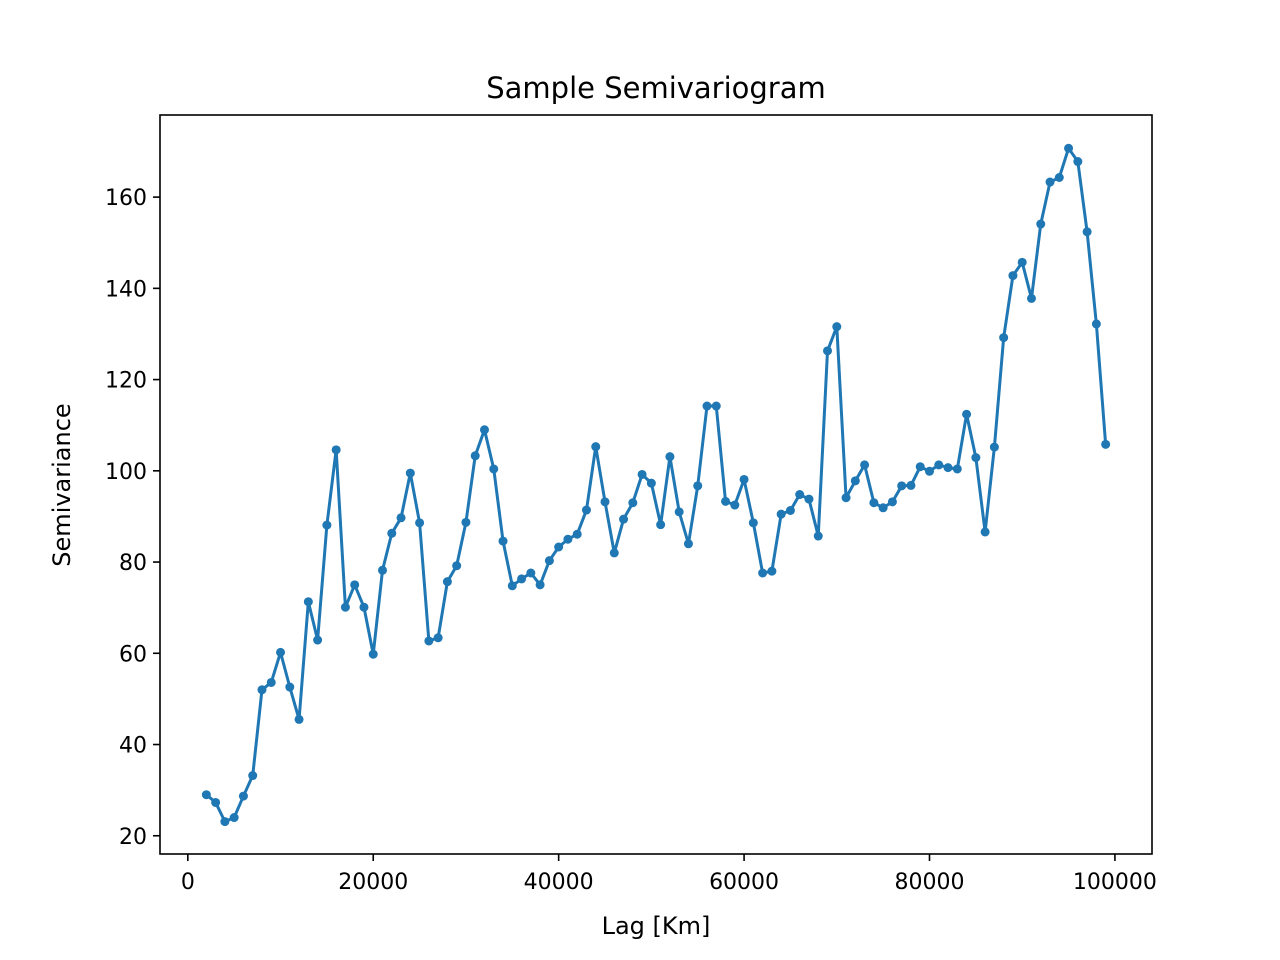  Describe the element at coordinates (188, 882) in the screenshot. I see `x-tick-label: 0` at that location.